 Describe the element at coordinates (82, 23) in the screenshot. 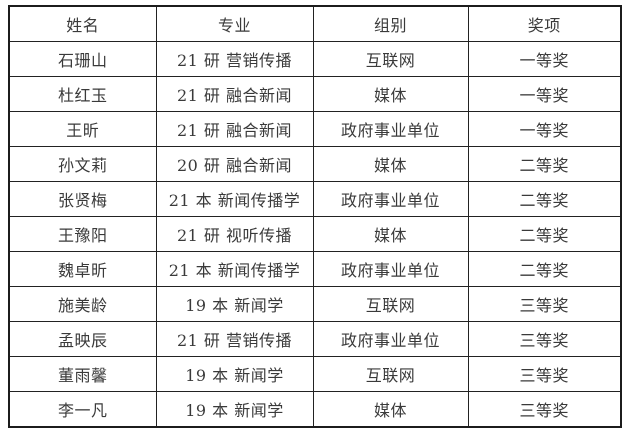

I see `header-cell-name: 姓名` at that location.